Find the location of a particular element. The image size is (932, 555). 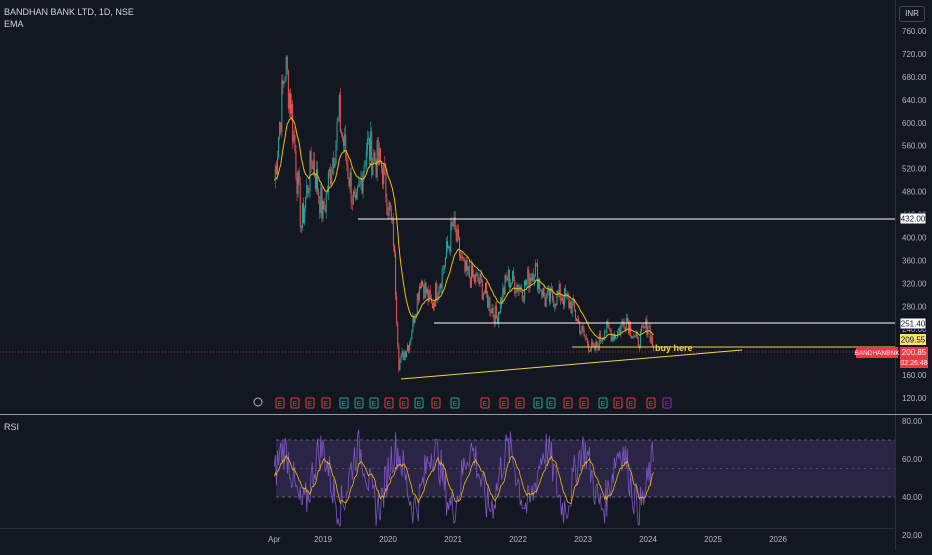

symbol-title: BANDHAN BANK LTD, 1D, NSE is located at coordinates (69, 12).